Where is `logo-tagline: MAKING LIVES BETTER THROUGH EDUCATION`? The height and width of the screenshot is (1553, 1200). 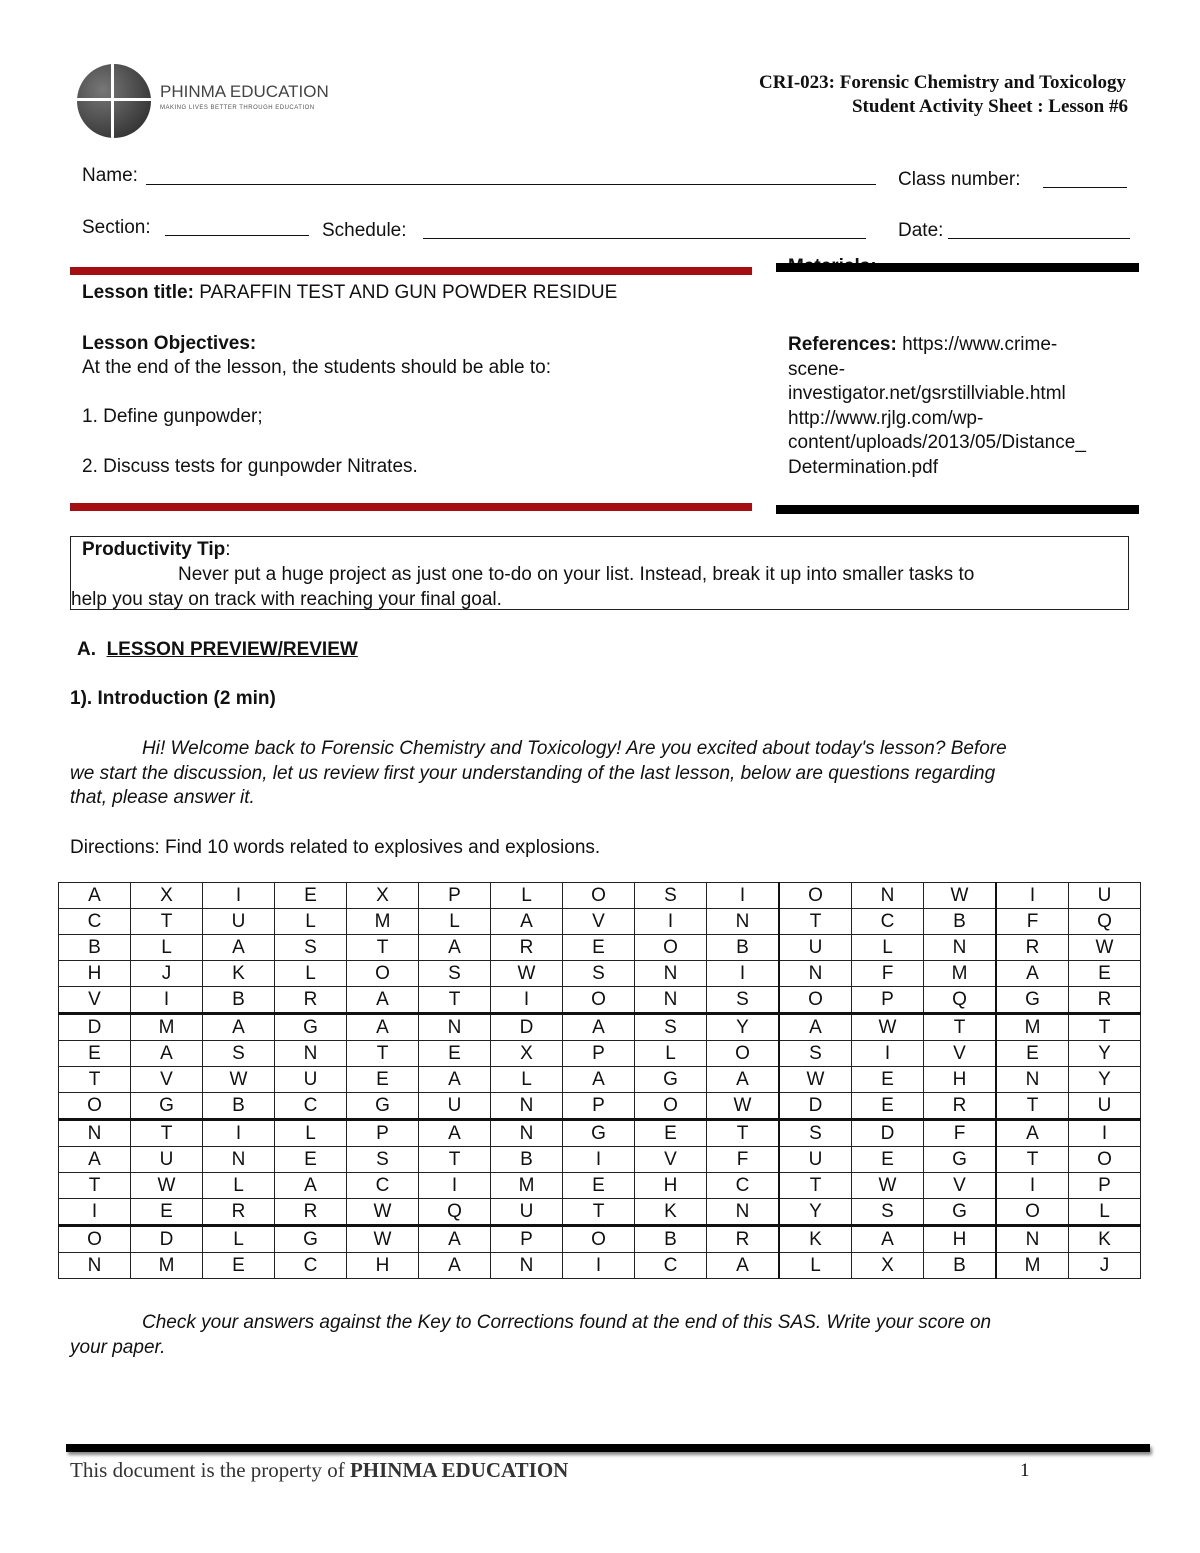 logo-tagline: MAKING LIVES BETTER THROUGH EDUCATION is located at coordinates (237, 108).